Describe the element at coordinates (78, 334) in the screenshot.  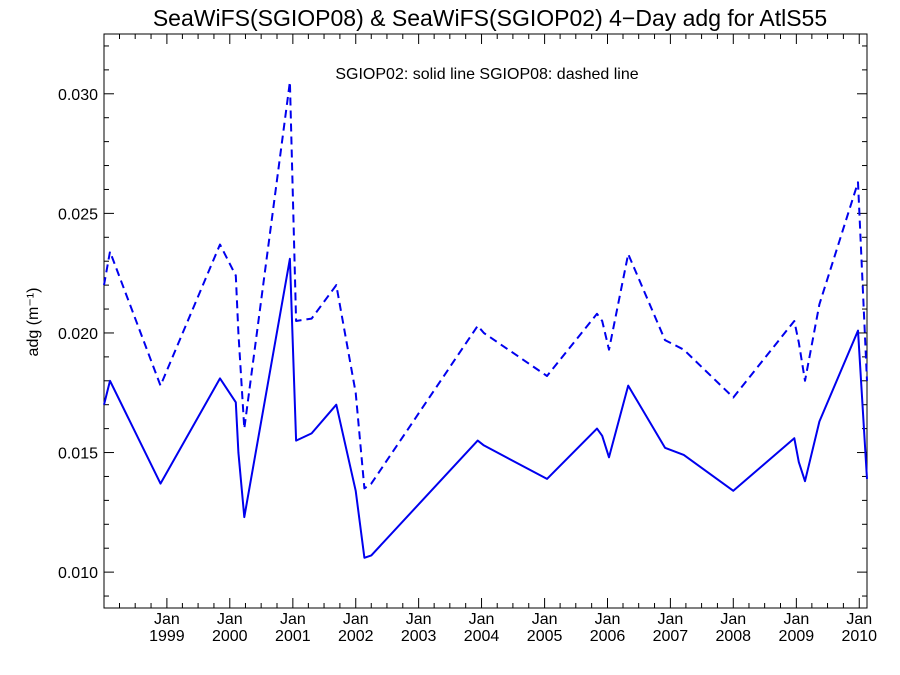
I see `y-tick-label: 0.020` at that location.